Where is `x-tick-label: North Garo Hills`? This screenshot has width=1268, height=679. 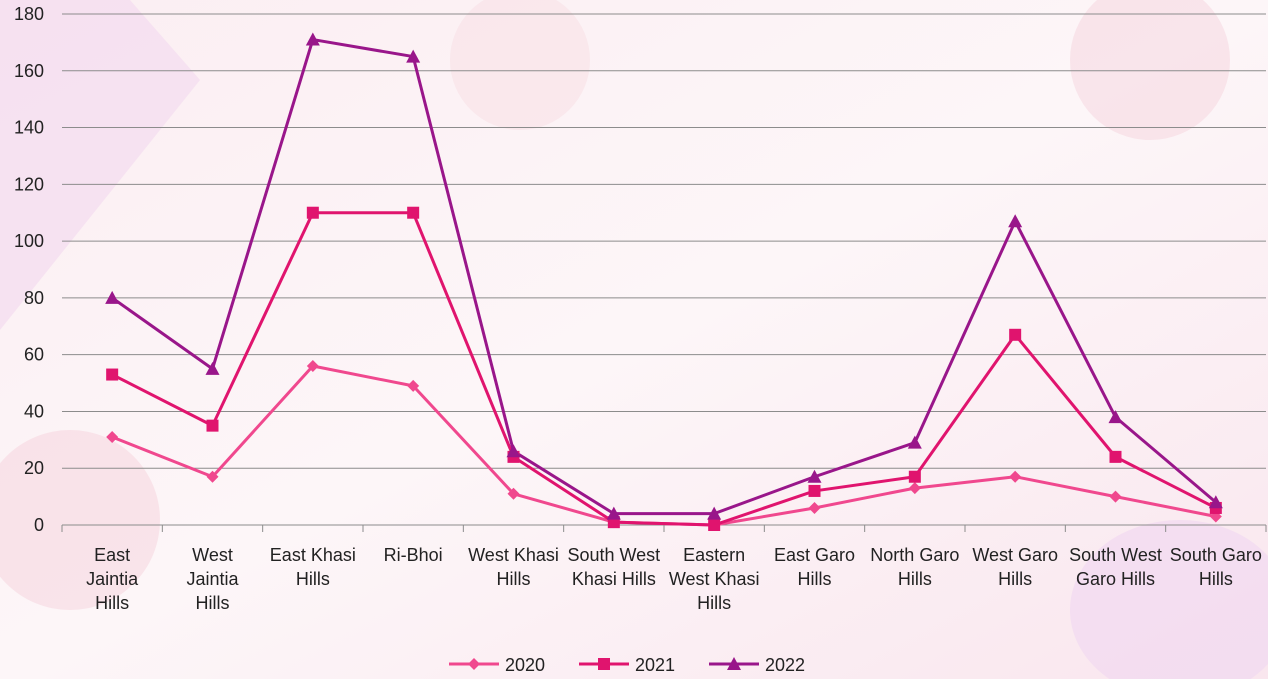
x-tick-label: North Garo Hills is located at coordinates (914, 567).